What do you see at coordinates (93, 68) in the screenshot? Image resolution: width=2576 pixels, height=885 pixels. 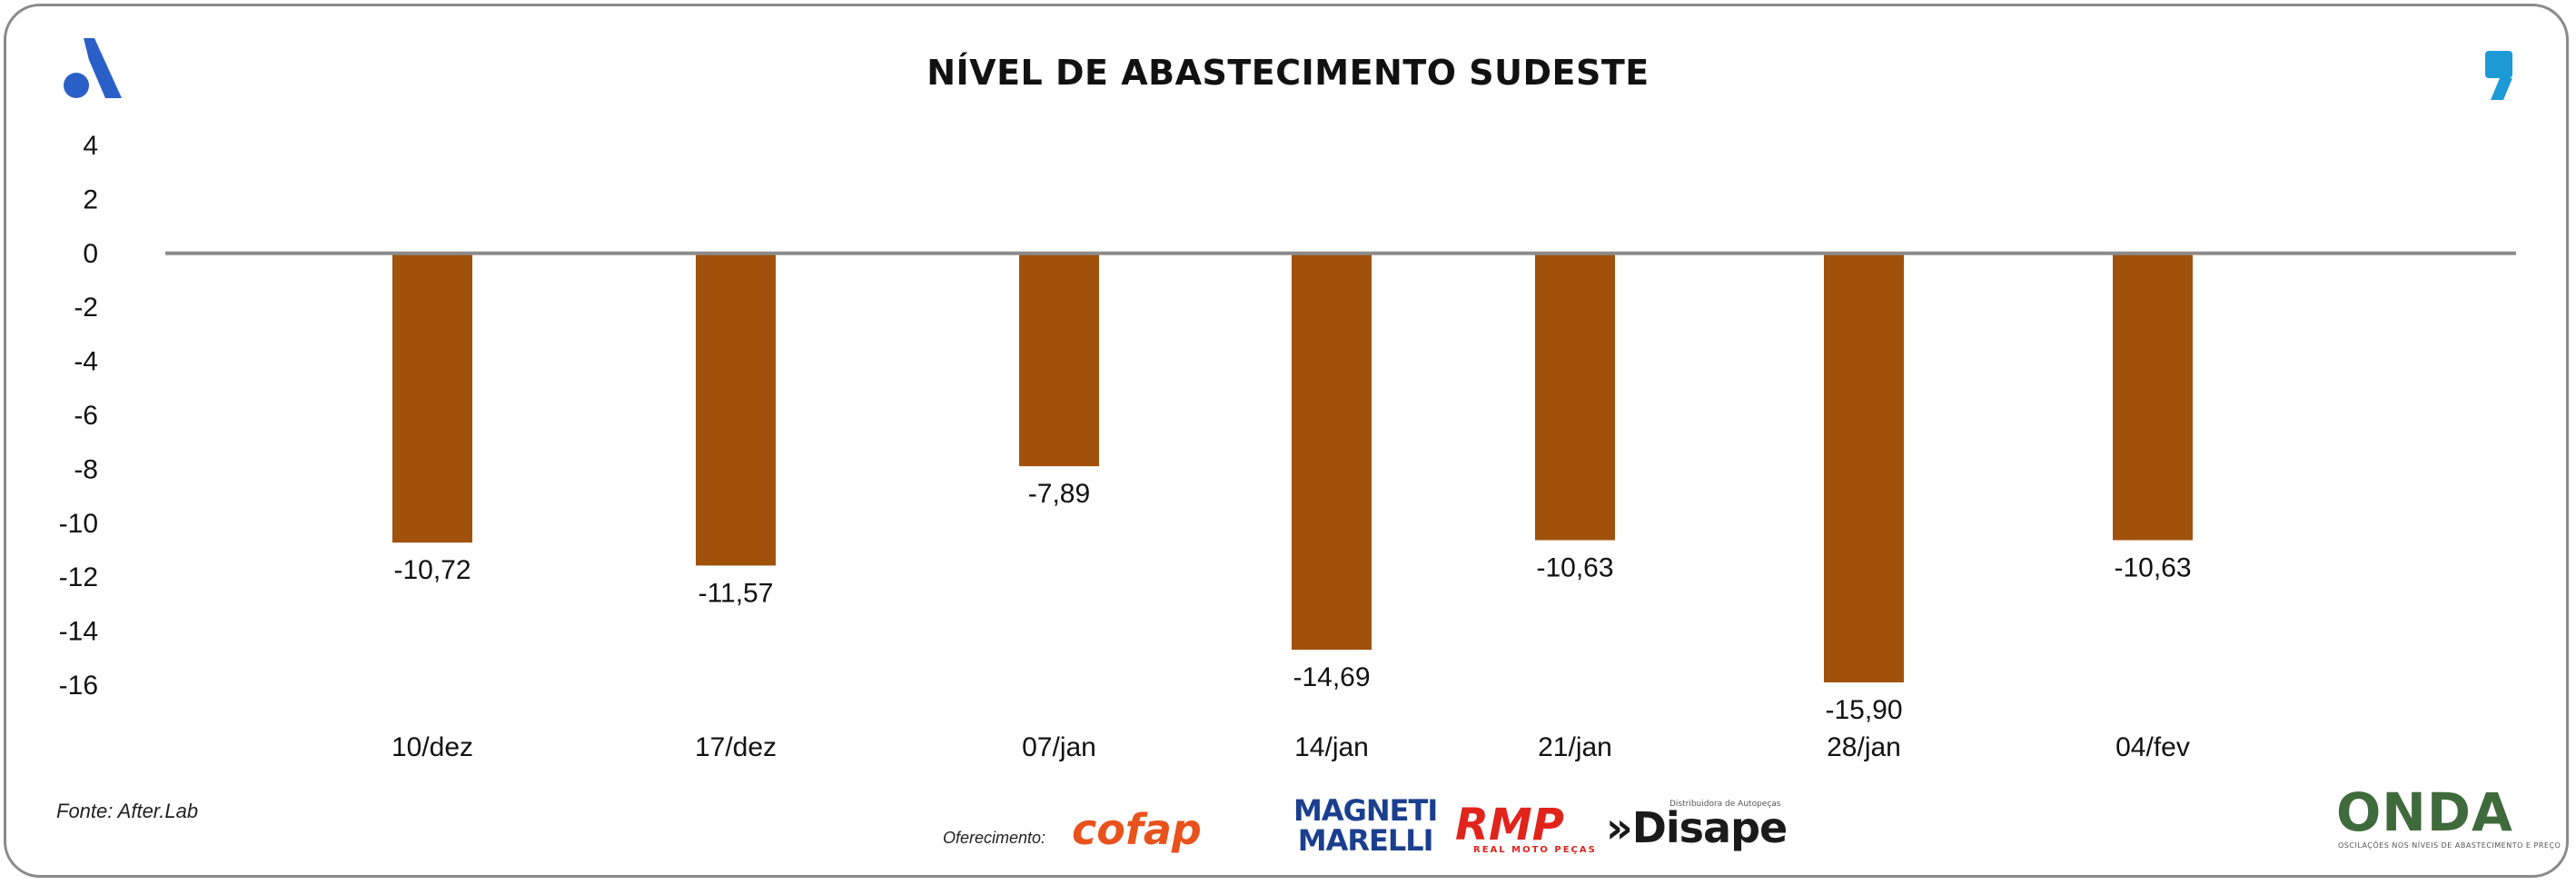 I see `brand-logo-left-icon` at bounding box center [93, 68].